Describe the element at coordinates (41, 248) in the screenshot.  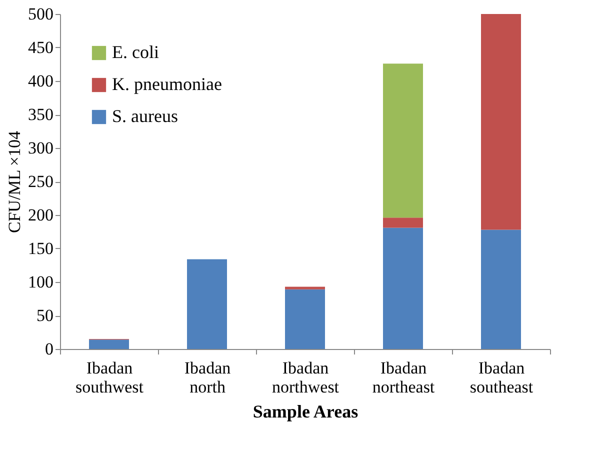
I see `y-tick-label: 150` at that location.